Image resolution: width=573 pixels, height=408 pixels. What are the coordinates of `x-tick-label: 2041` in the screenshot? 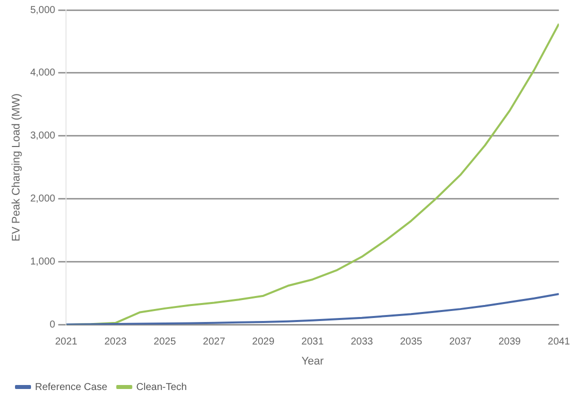 It's located at (559, 342).